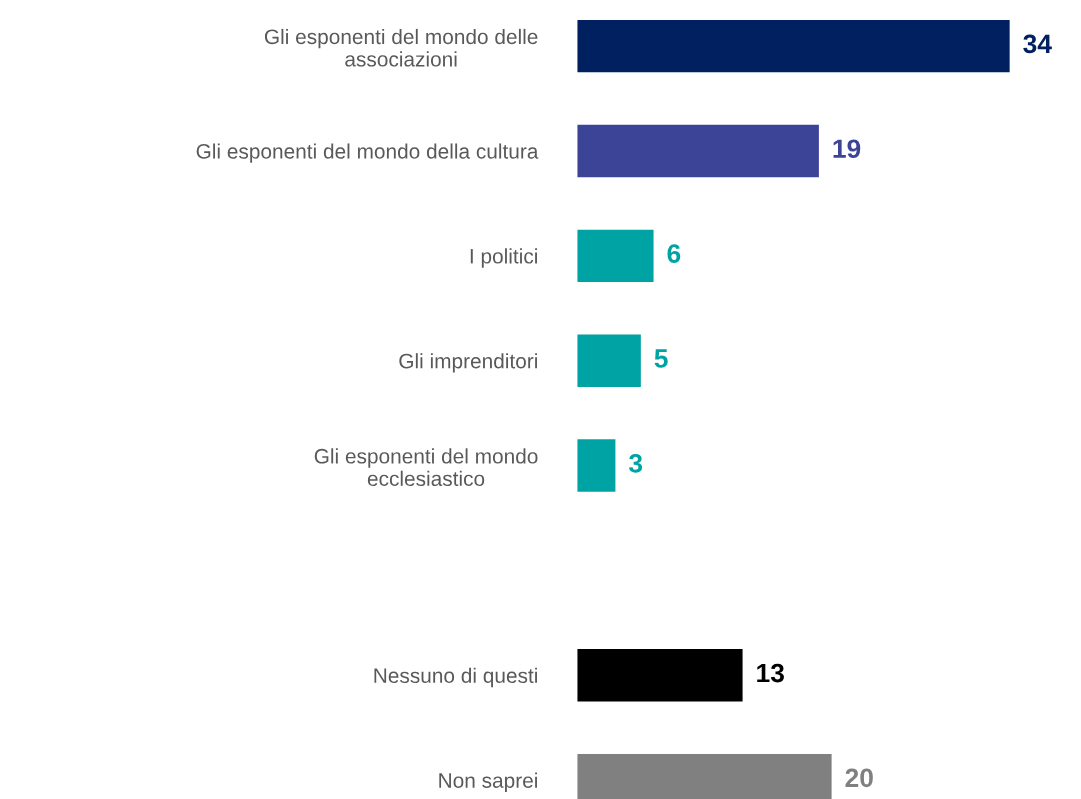  What do you see at coordinates (661, 358) in the screenshot?
I see `data-label: 5` at bounding box center [661, 358].